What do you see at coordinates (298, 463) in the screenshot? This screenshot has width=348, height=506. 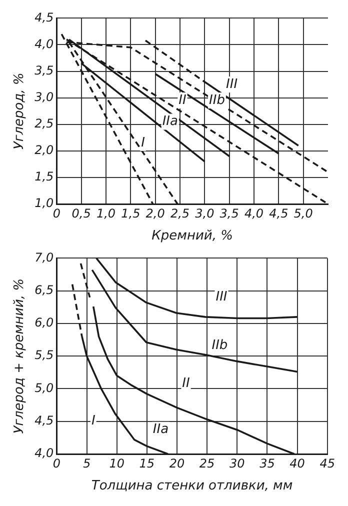 I see `x-tick-label: 40` at bounding box center [298, 463].